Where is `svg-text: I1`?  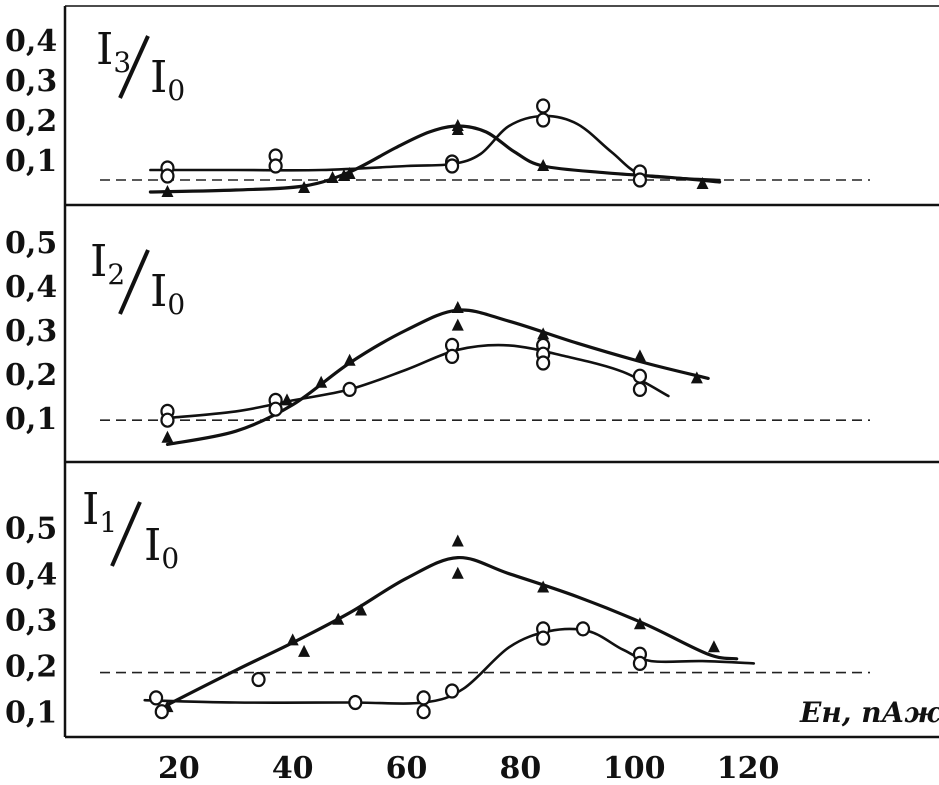
svg-text: I1 is located at coordinates (99, 511).